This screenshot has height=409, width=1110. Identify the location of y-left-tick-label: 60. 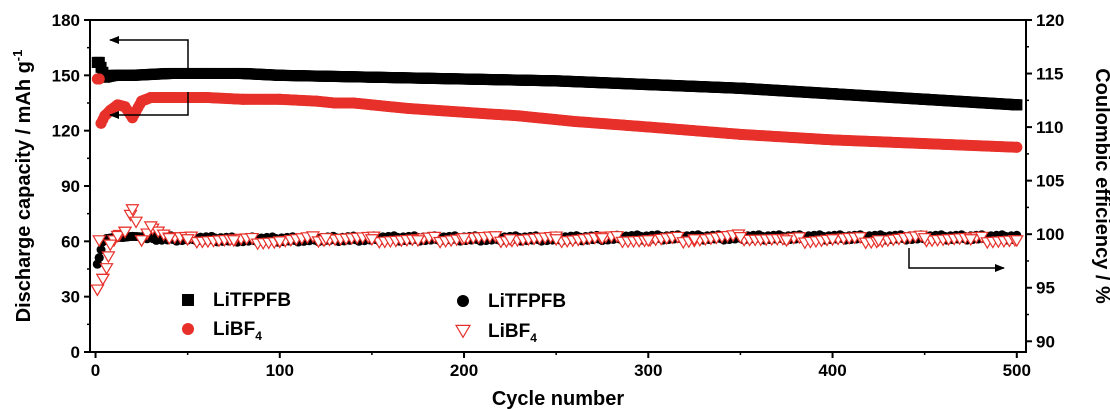
(70, 241).